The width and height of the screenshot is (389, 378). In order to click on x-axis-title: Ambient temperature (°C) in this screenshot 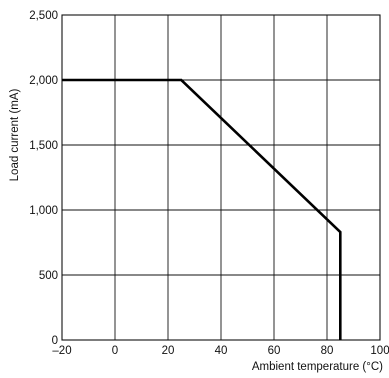, I will do `click(317, 367)`.